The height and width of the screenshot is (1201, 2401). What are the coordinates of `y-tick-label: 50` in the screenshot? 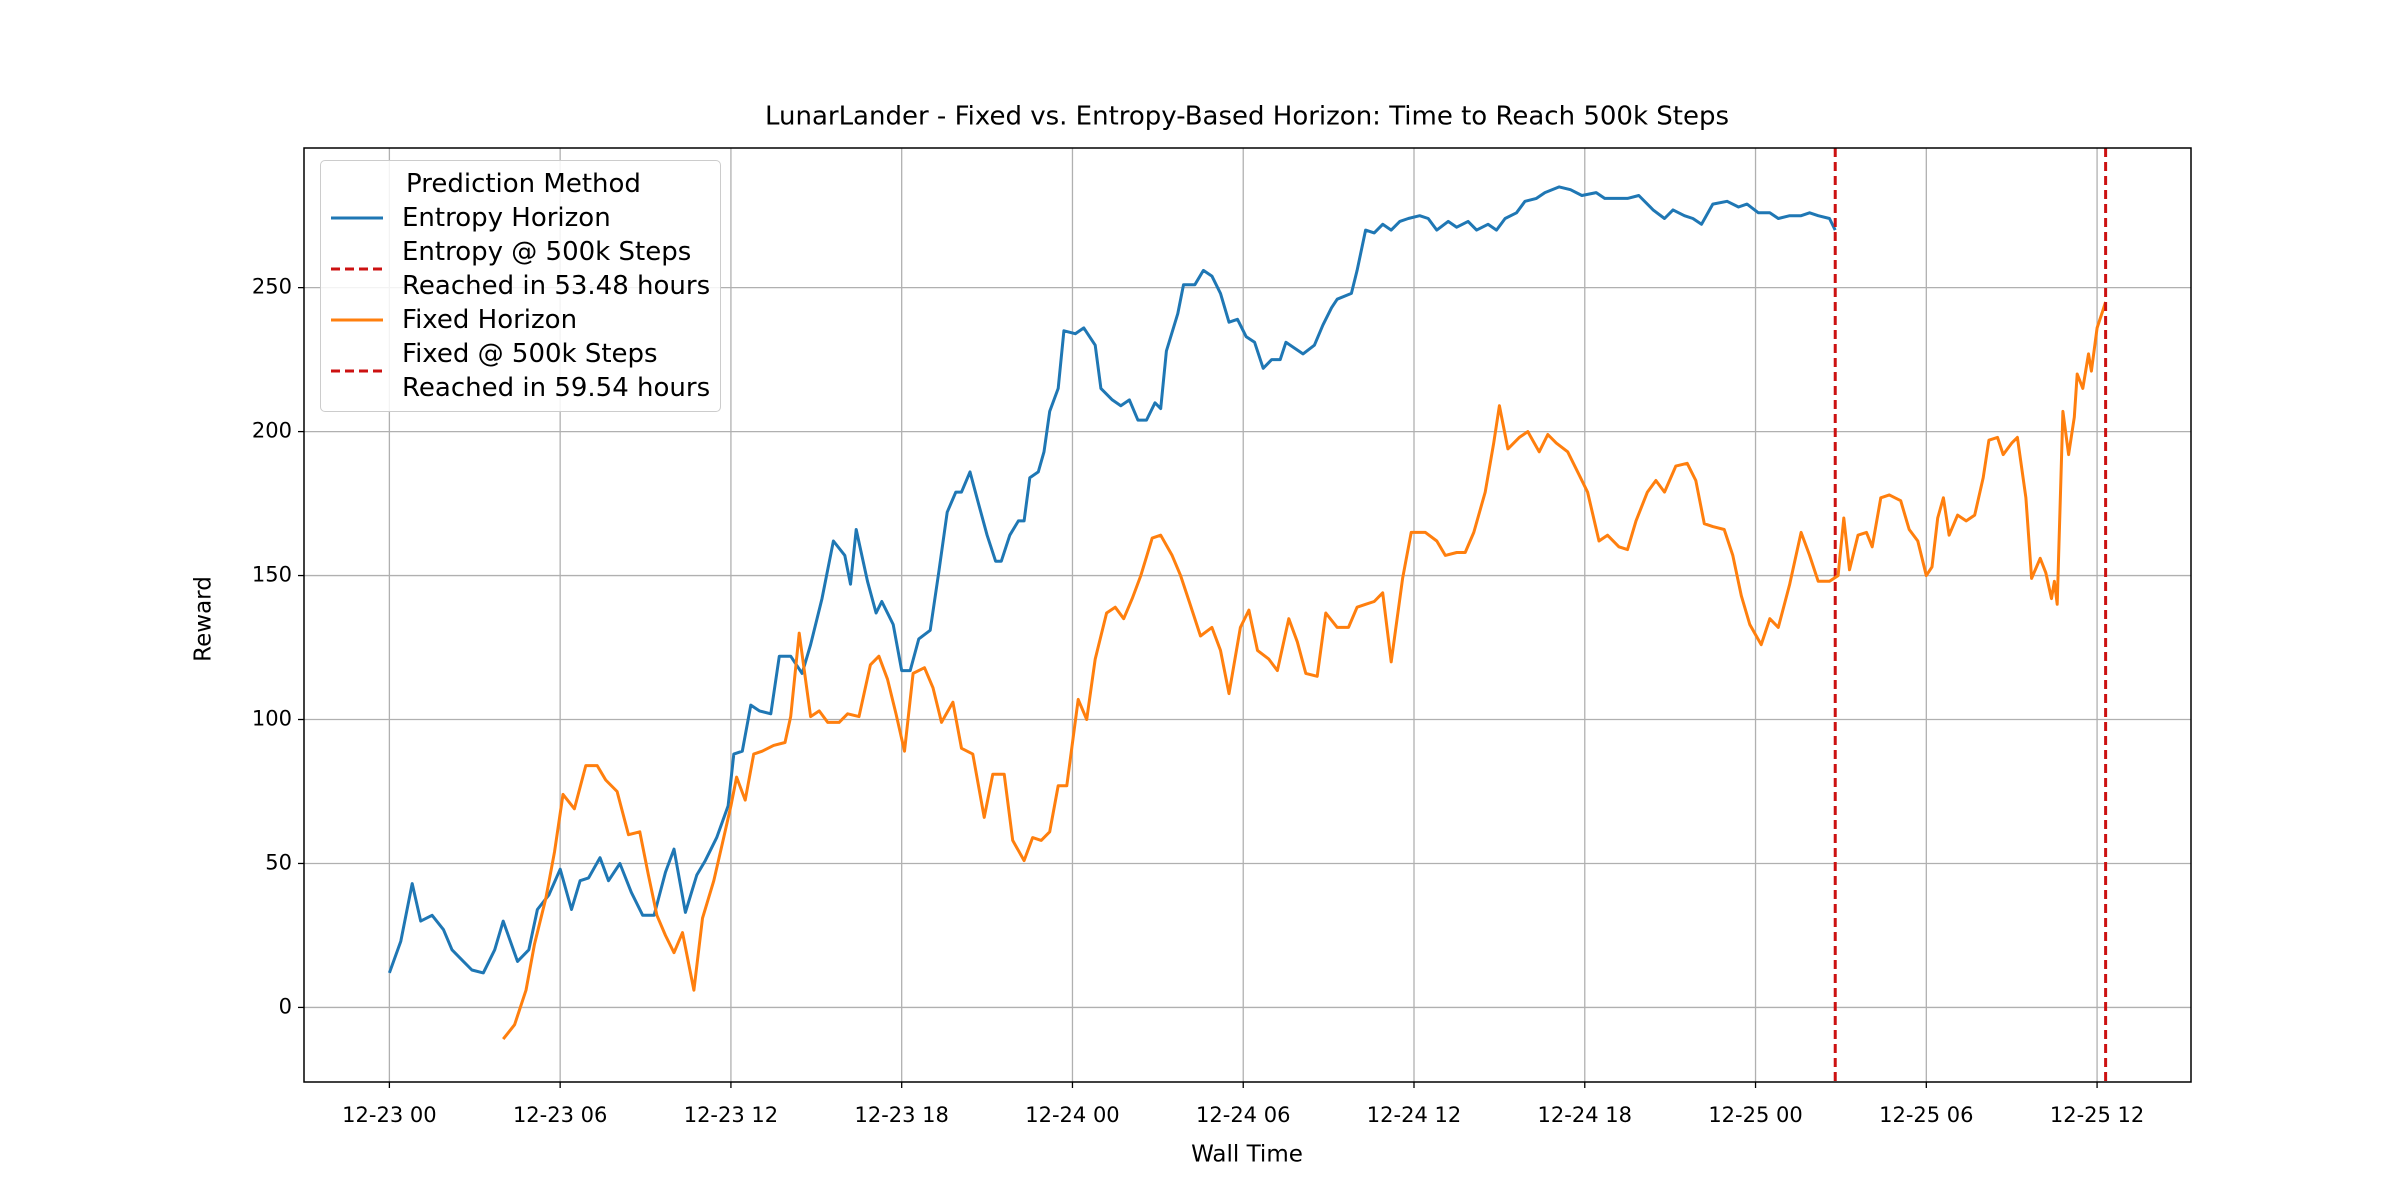 It's located at (278, 862).